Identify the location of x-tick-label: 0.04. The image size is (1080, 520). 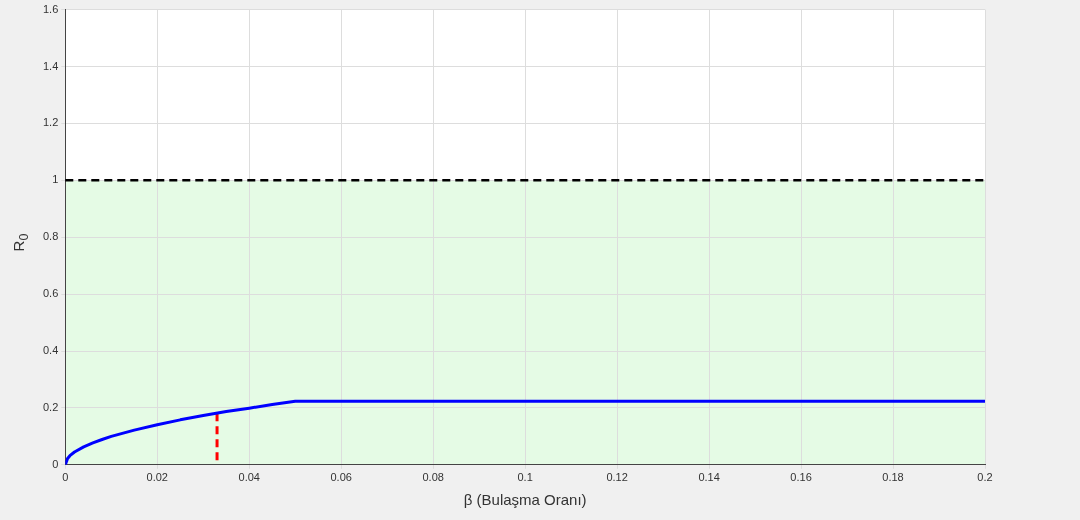
(249, 477).